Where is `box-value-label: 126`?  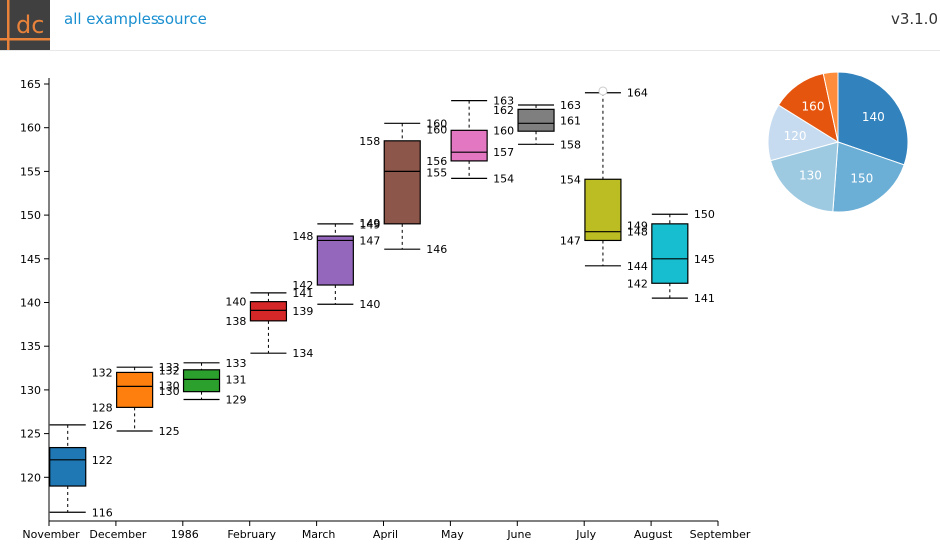
box-value-label: 126 is located at coordinates (102, 425).